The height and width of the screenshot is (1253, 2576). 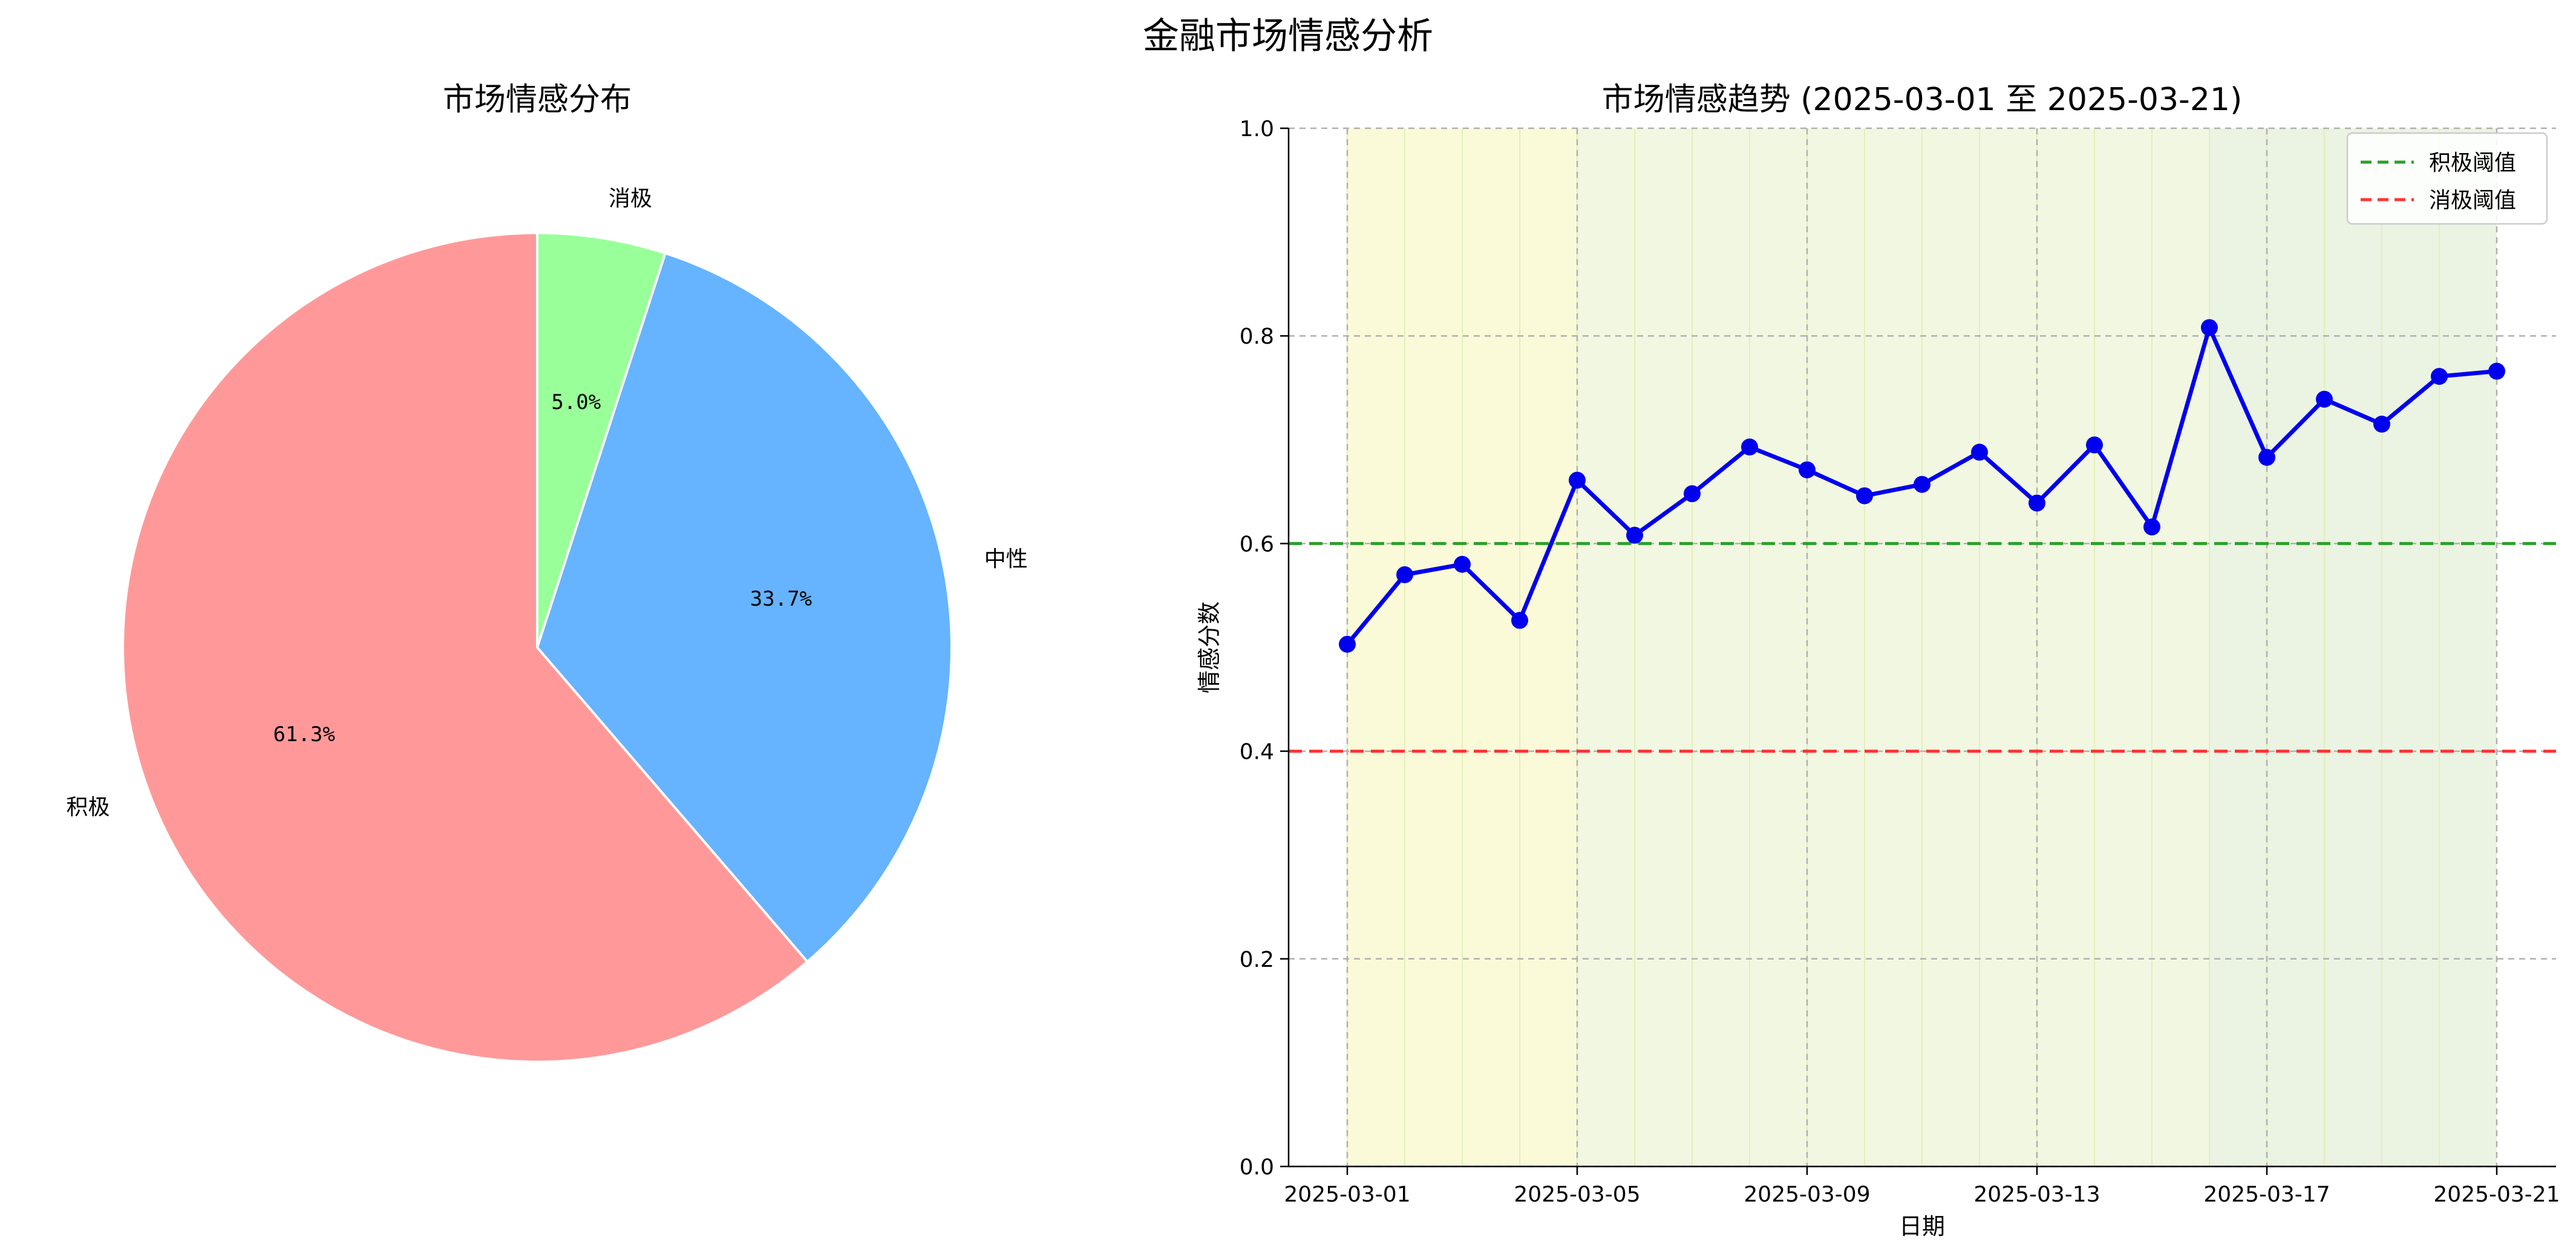 What do you see at coordinates (2266, 1194) in the screenshot?
I see `x-tick-label: 2025-03-17` at bounding box center [2266, 1194].